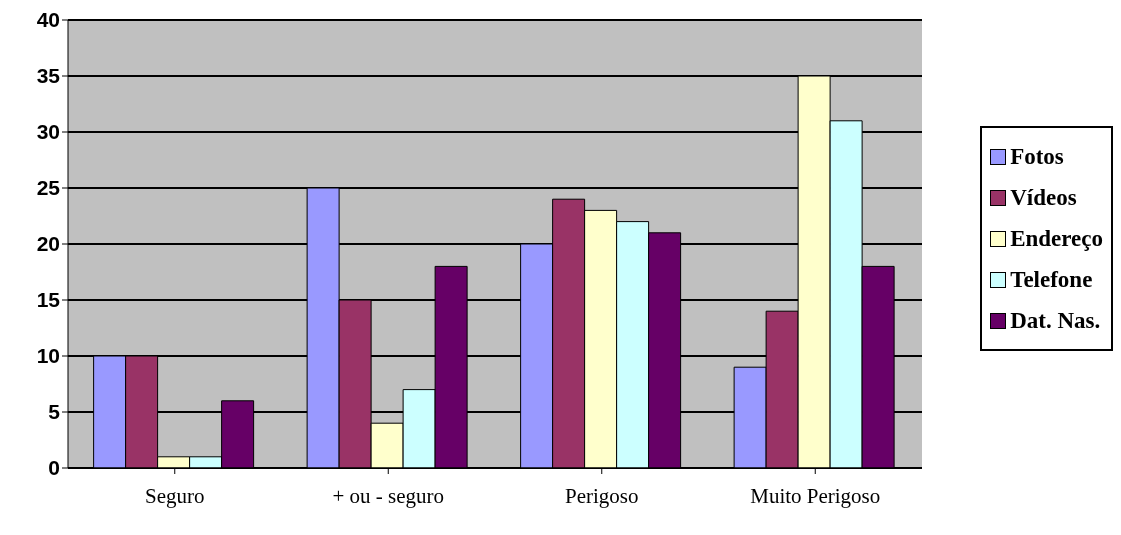  What do you see at coordinates (48, 188) in the screenshot?
I see `y-tick-label: 25` at bounding box center [48, 188].